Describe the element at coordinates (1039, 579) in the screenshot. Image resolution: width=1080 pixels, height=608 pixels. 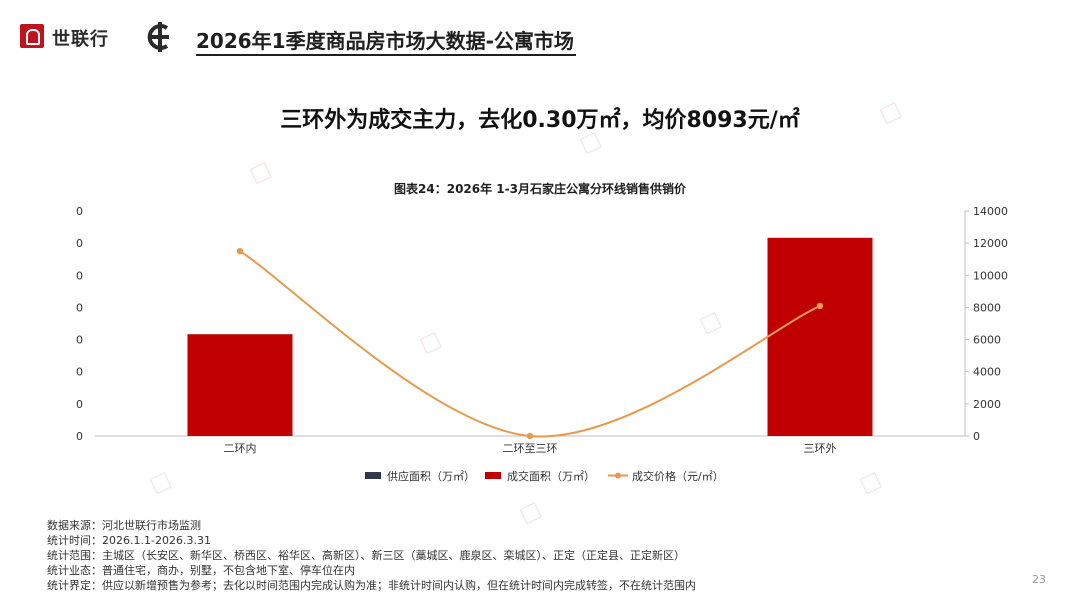
I see `page-number: 23` at that location.